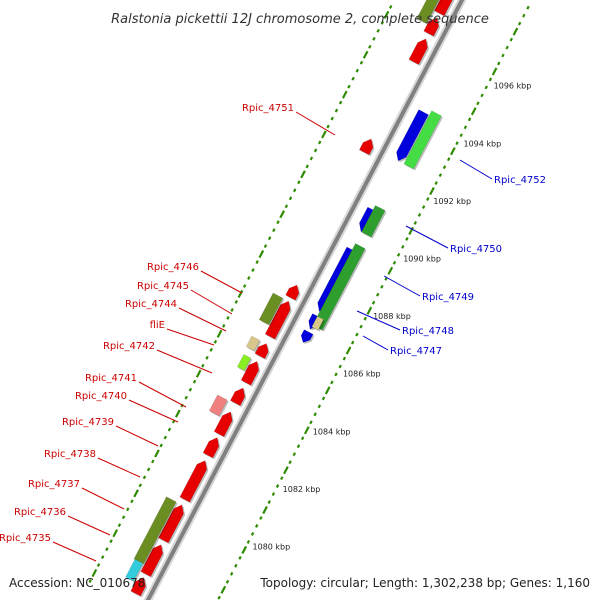 The image size is (600, 600). Describe the element at coordinates (402, 346) in the screenshot. I see `gene-label-right: Rpic_4747` at that location.